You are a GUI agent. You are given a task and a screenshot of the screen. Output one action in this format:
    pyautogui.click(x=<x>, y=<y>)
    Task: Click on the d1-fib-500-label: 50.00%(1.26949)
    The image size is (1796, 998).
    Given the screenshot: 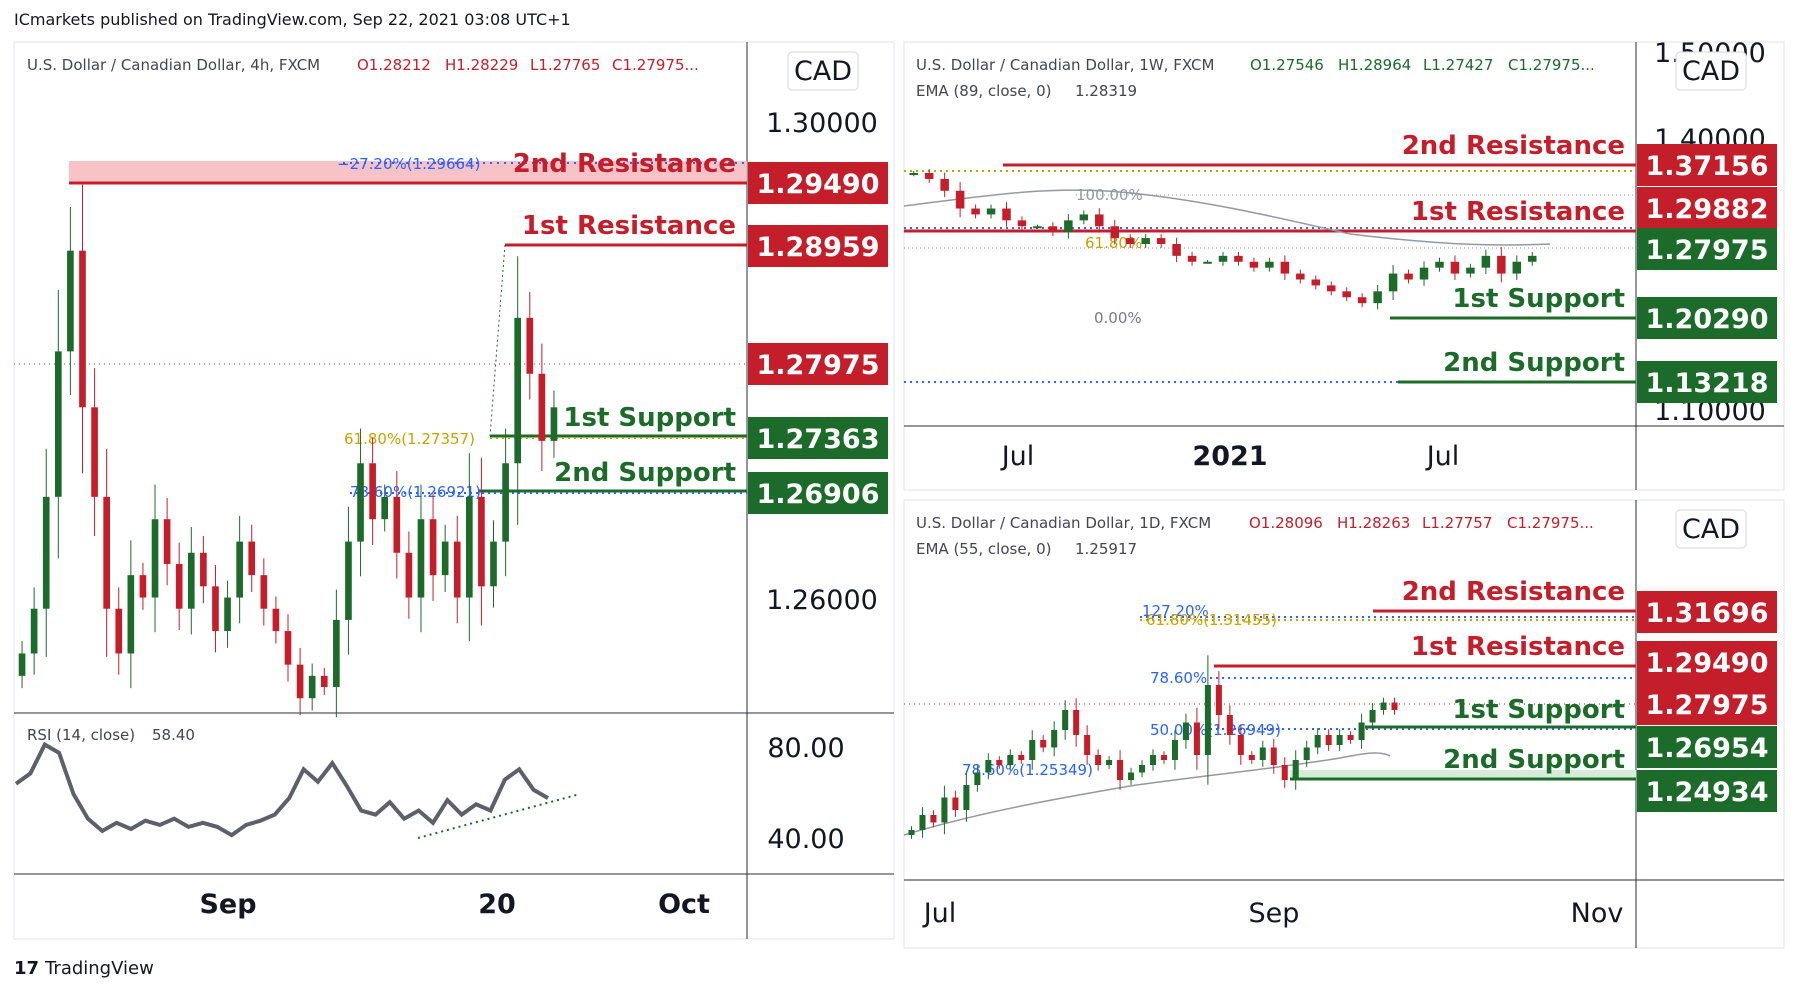 What is the action you would take?
    pyautogui.click(x=1215, y=730)
    